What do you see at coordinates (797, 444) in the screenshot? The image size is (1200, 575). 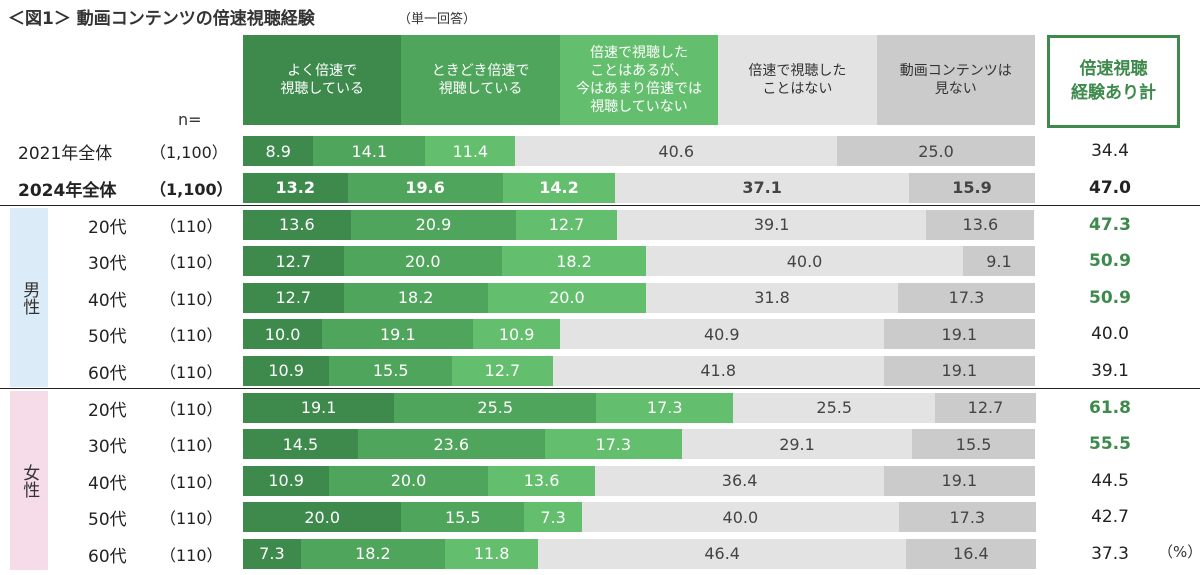 I see `bar-label: 29.1` at bounding box center [797, 444].